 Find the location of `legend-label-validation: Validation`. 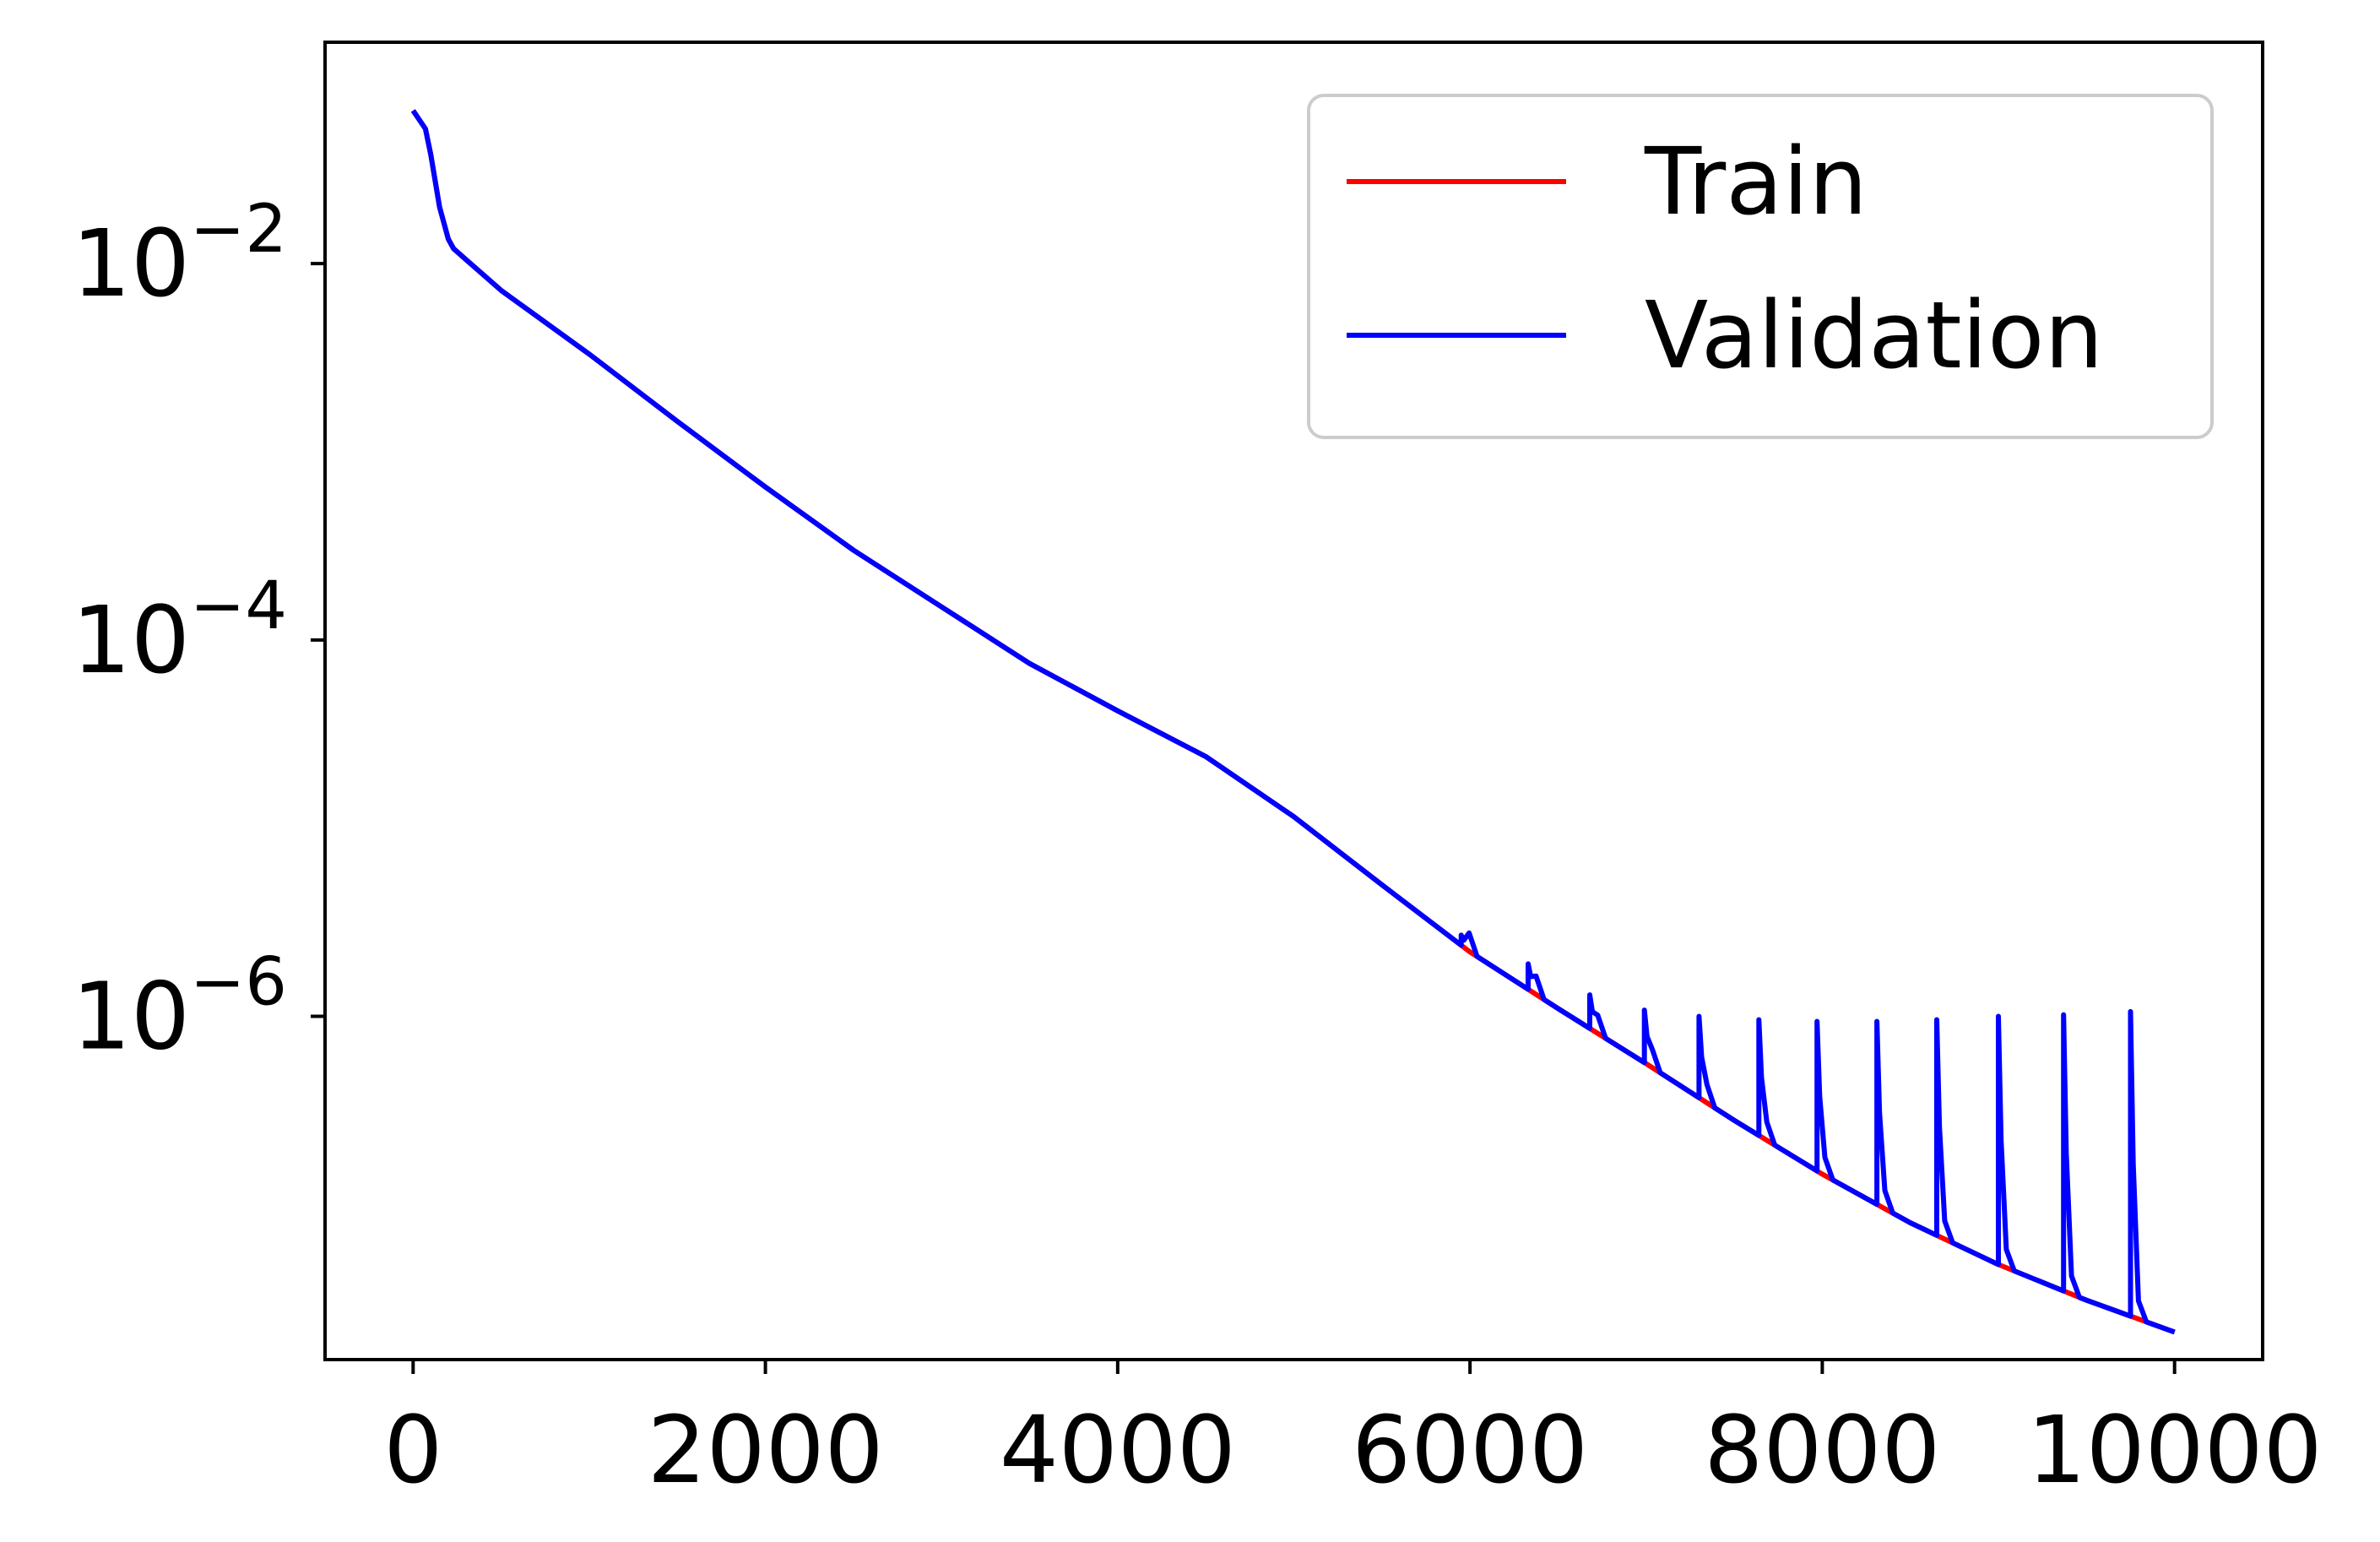

legend-label-validation: Validation is located at coordinates (1874, 335).